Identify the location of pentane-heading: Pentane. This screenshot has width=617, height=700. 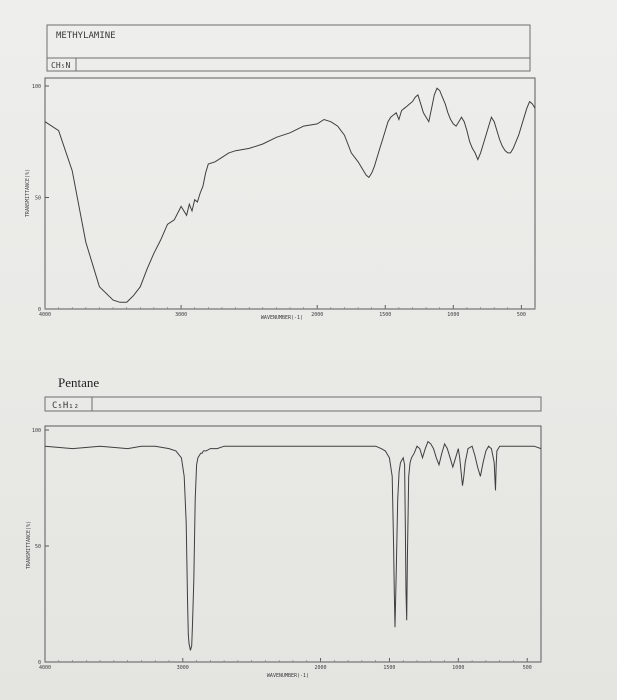
(78, 382).